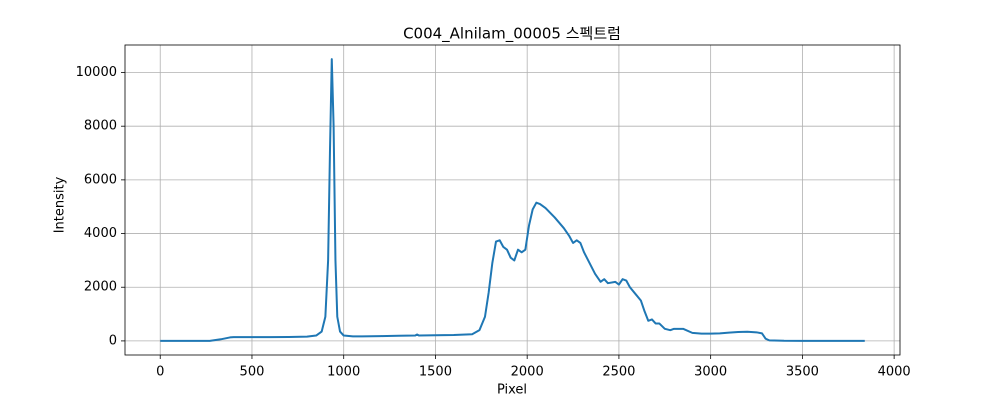 This screenshot has height=400, width=1000. What do you see at coordinates (512, 390) in the screenshot?
I see `x-axis-label: Pixel` at bounding box center [512, 390].